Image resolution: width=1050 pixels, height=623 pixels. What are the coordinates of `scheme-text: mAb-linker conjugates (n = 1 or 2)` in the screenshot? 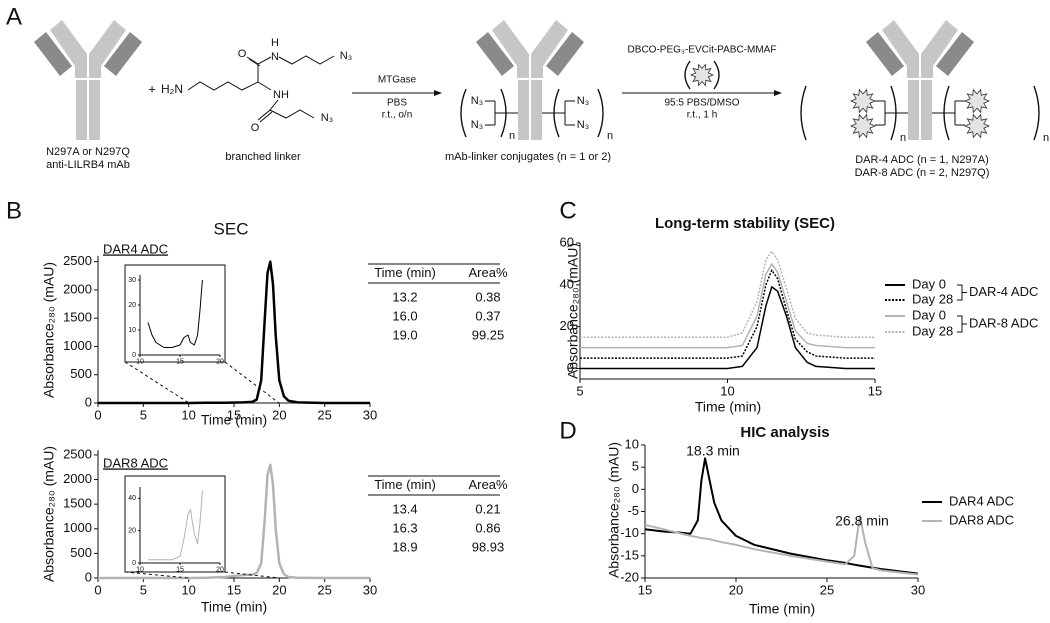 It's located at (528, 157).